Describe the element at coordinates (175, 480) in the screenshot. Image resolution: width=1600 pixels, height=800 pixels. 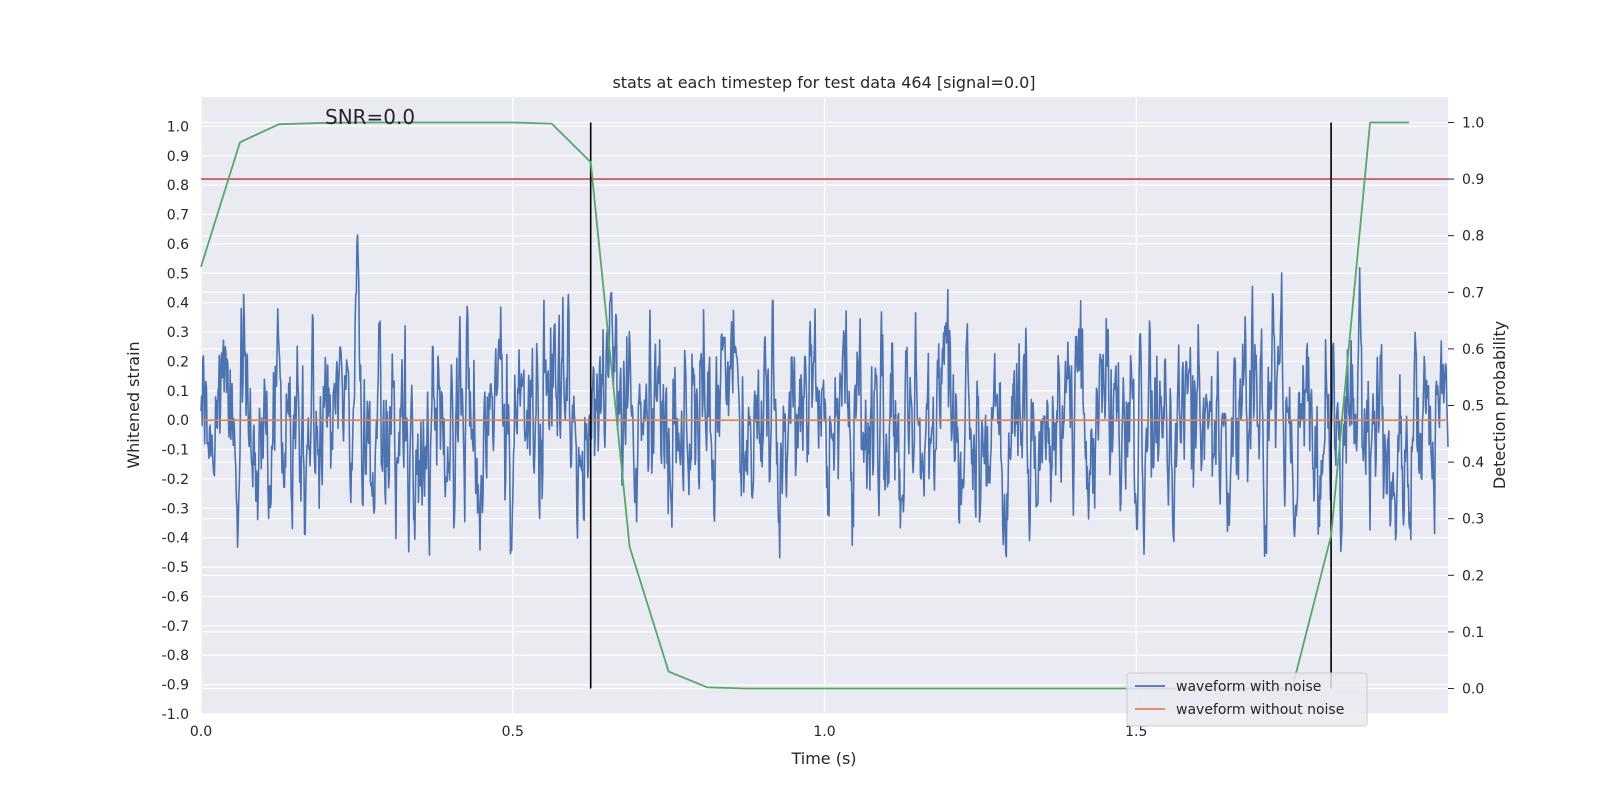
I see `y-tick-label: -0.2` at that location.